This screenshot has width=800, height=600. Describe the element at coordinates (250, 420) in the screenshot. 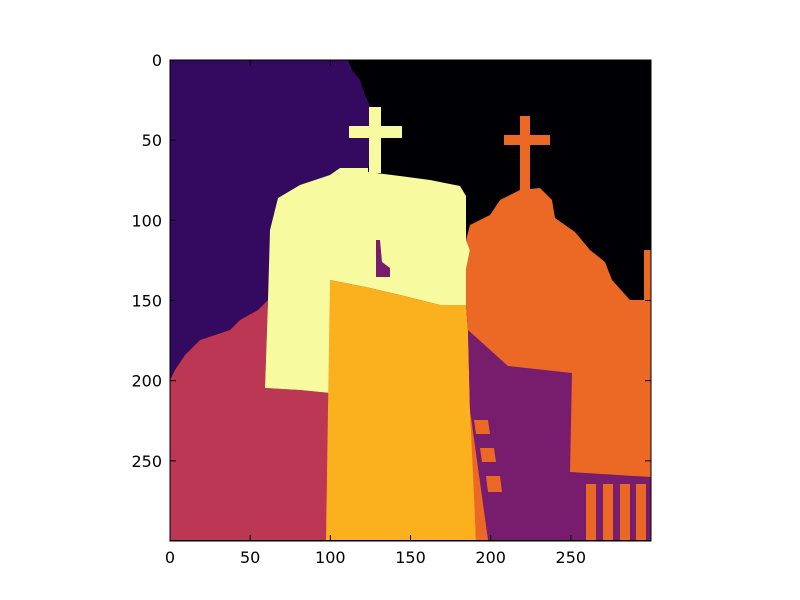

I see `segment-left-ground` at that location.